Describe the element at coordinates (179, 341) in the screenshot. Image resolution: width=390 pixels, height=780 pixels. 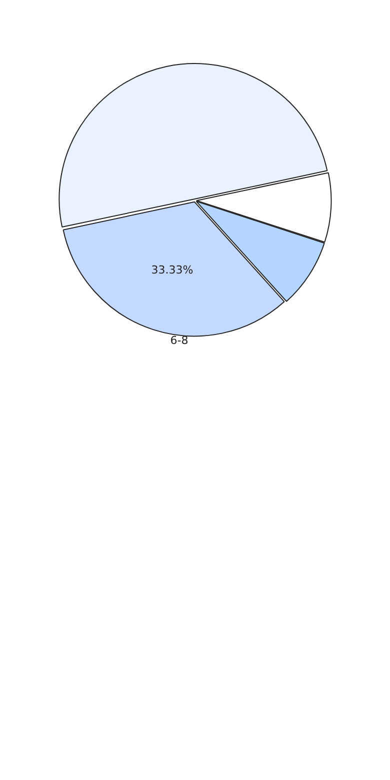
I see `slice-label: 6-8` at that location.